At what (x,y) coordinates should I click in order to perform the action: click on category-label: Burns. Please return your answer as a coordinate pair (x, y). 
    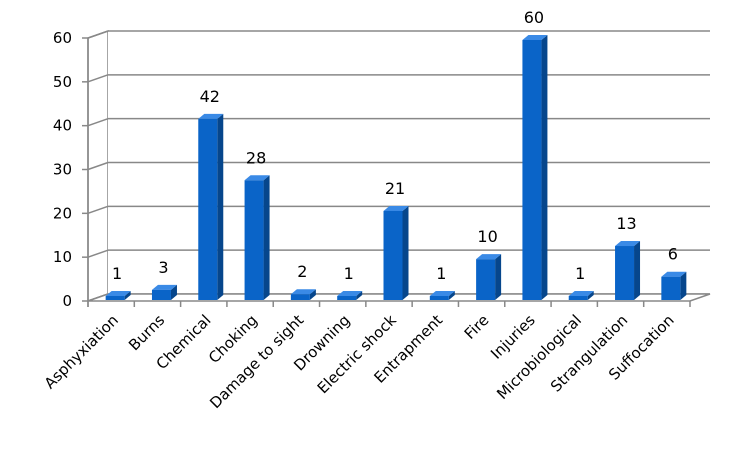
    Looking at the image, I should click on (146, 332).